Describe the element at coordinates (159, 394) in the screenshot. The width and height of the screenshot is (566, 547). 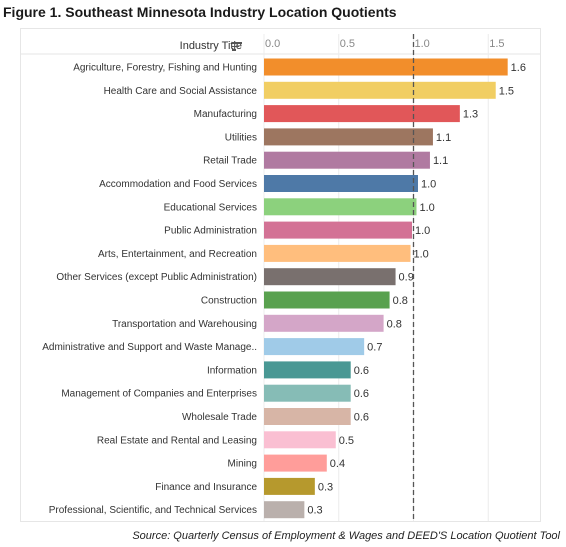
I see `category-label: Management of Companies and Enterprises` at that location.